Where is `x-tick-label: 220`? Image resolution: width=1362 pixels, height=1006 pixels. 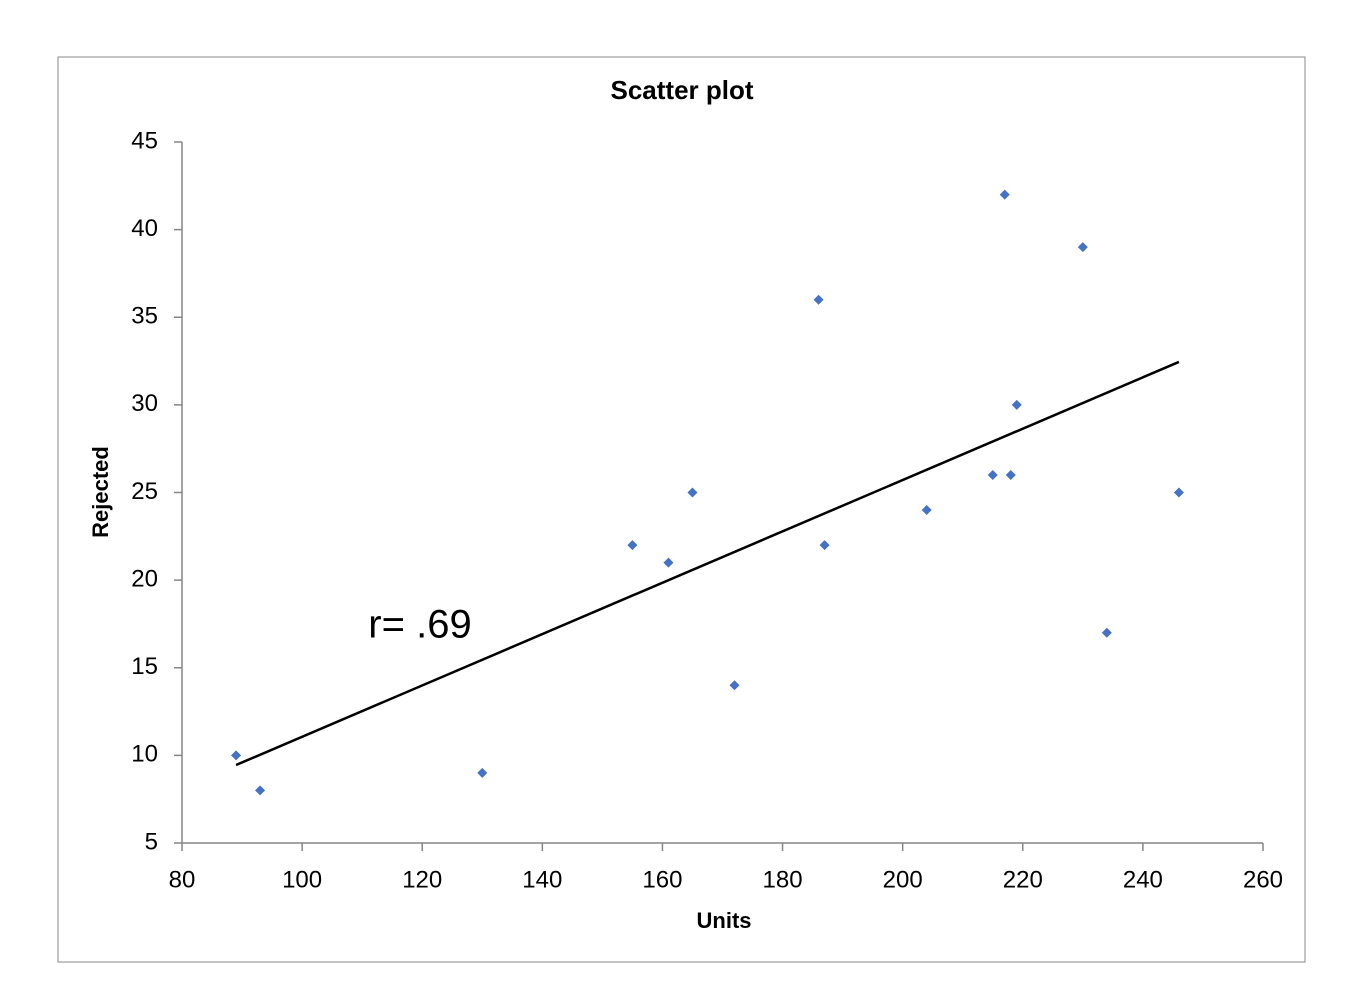 x-tick-label: 220 is located at coordinates (1023, 879).